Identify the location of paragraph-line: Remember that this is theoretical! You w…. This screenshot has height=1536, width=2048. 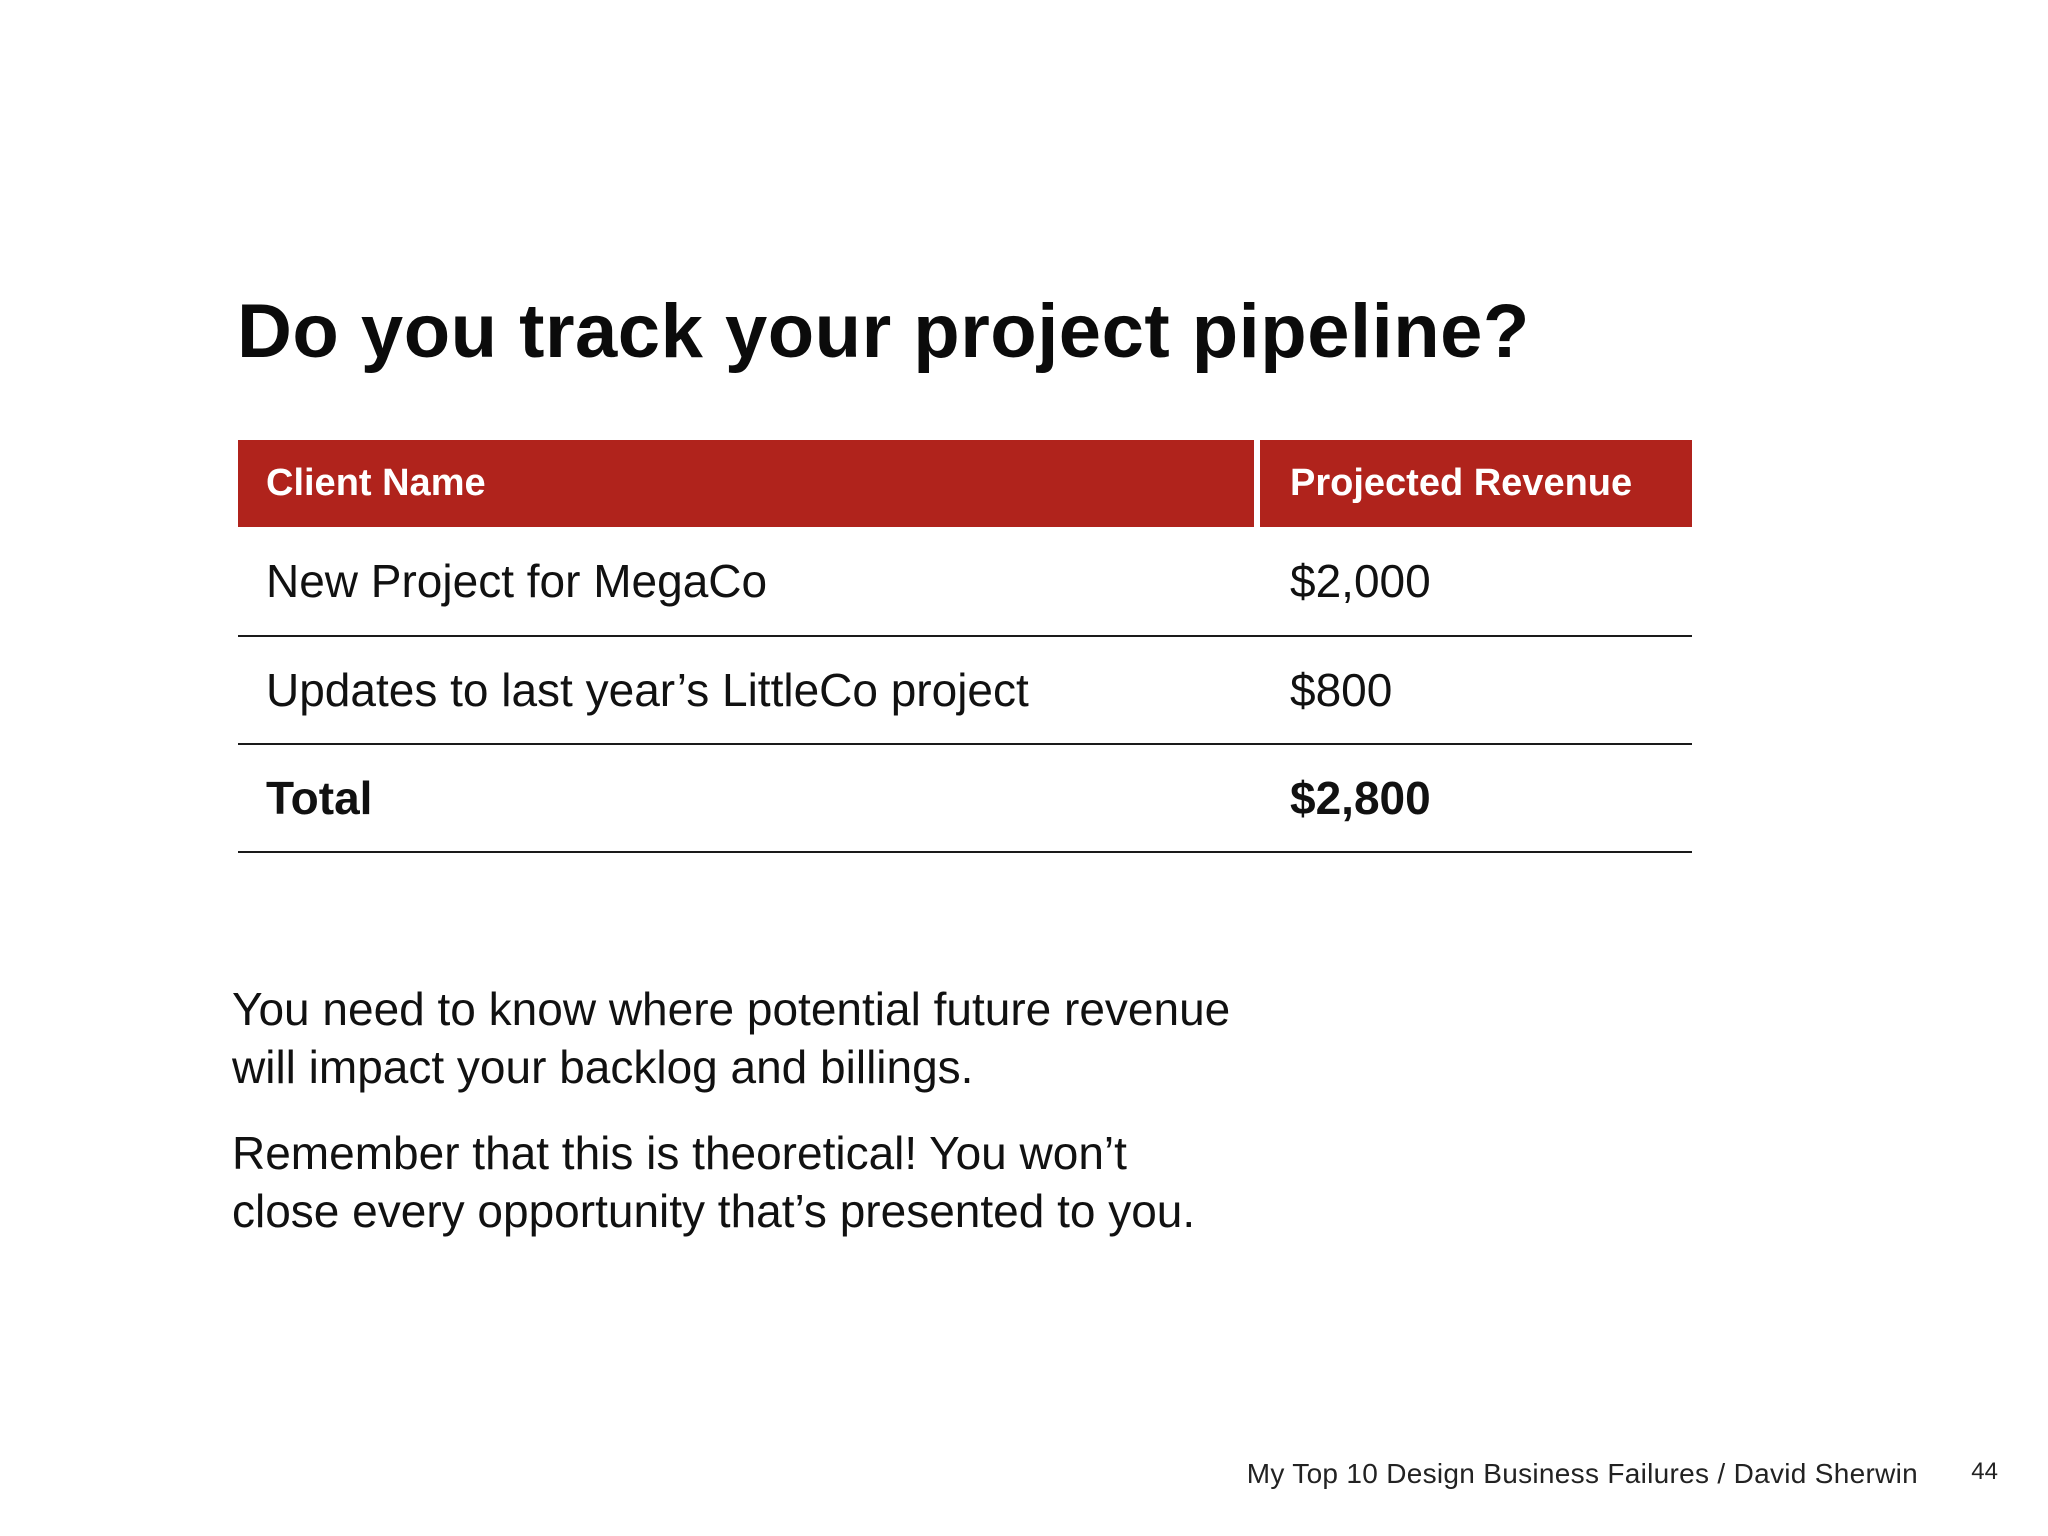
(679, 1153).